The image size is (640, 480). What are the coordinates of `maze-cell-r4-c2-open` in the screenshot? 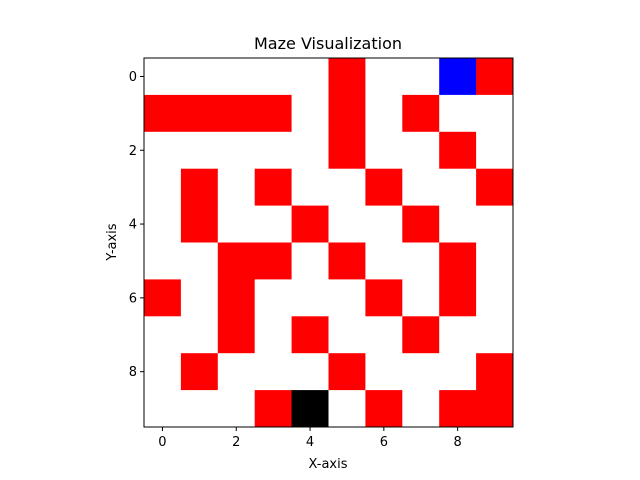 It's located at (236, 224).